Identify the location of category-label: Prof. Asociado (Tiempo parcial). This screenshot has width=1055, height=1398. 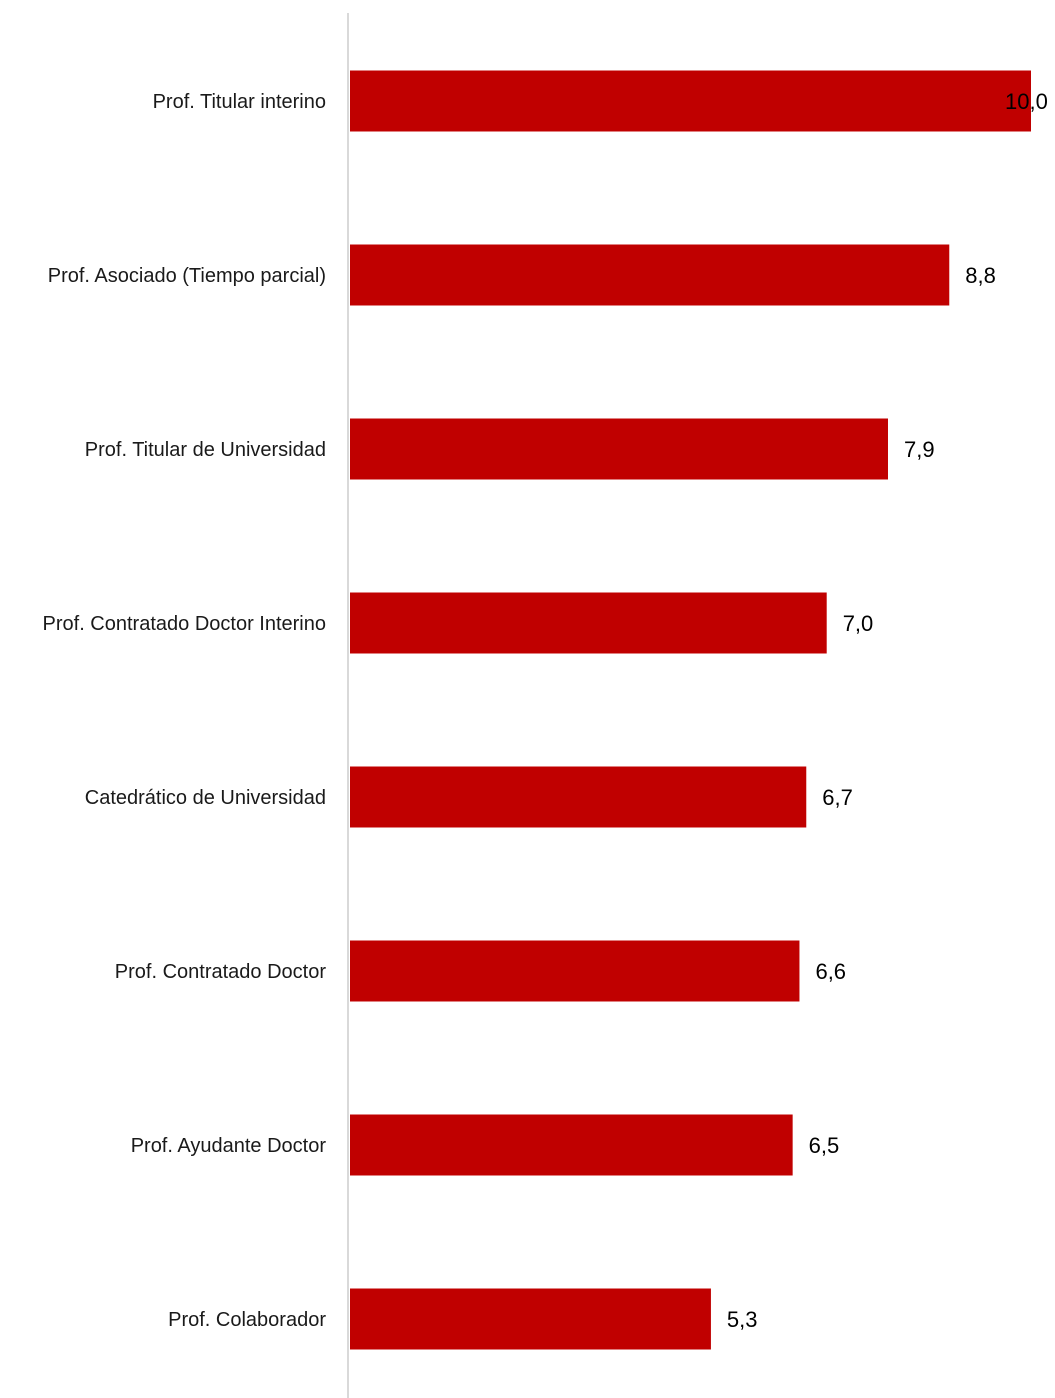
(187, 276).